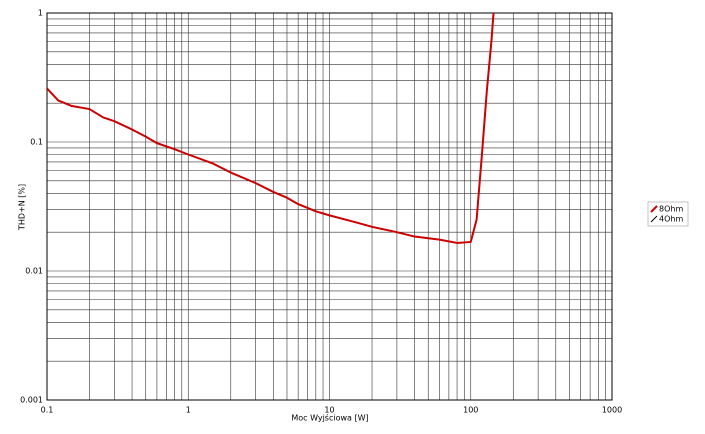 The height and width of the screenshot is (434, 705). What do you see at coordinates (671, 219) in the screenshot?
I see `legend-label: 4Ohm` at bounding box center [671, 219].